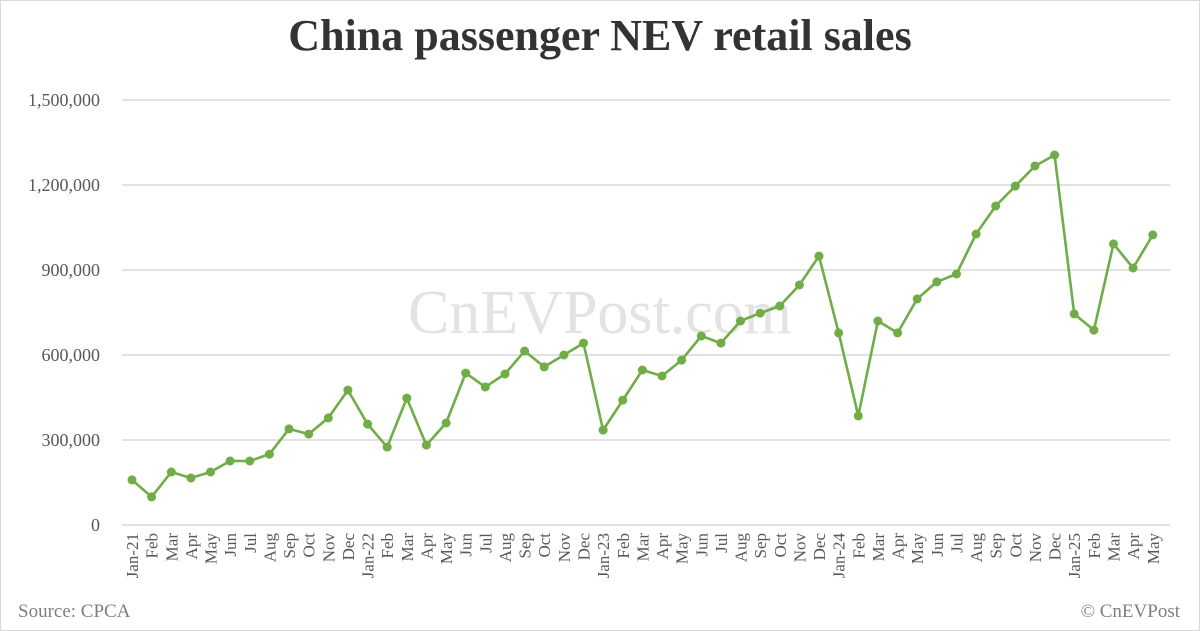 Image resolution: width=1200 pixels, height=631 pixels. I want to click on y-tick-label: 1,200,000, so click(64, 185).